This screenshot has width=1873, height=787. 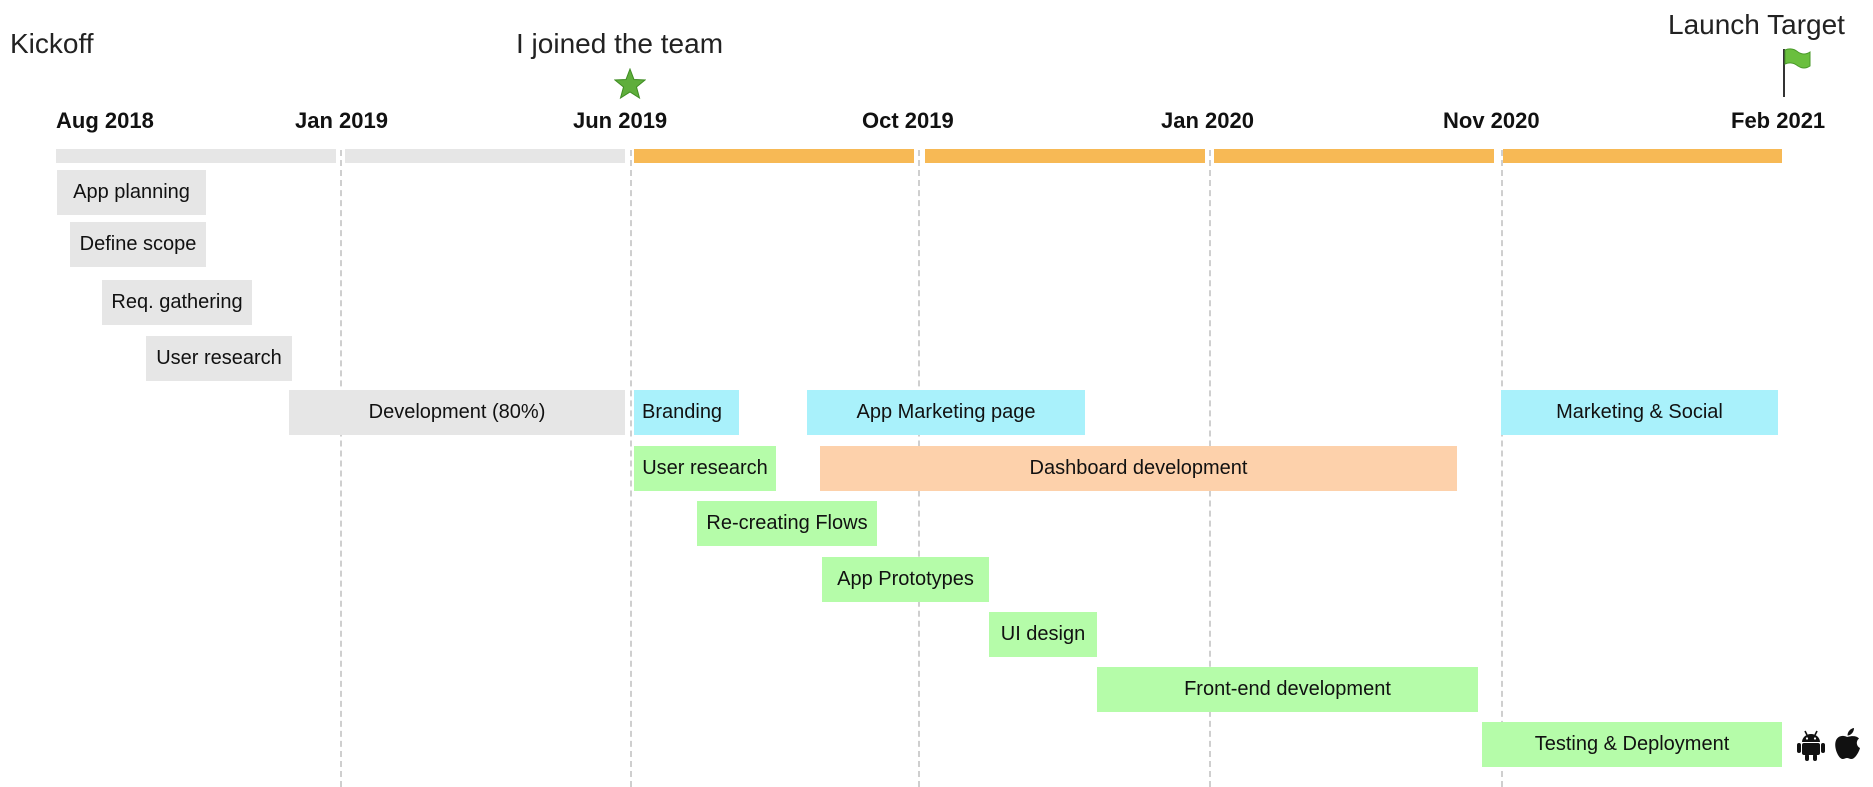 I want to click on task-ui-design: UI design, so click(x=1043, y=634).